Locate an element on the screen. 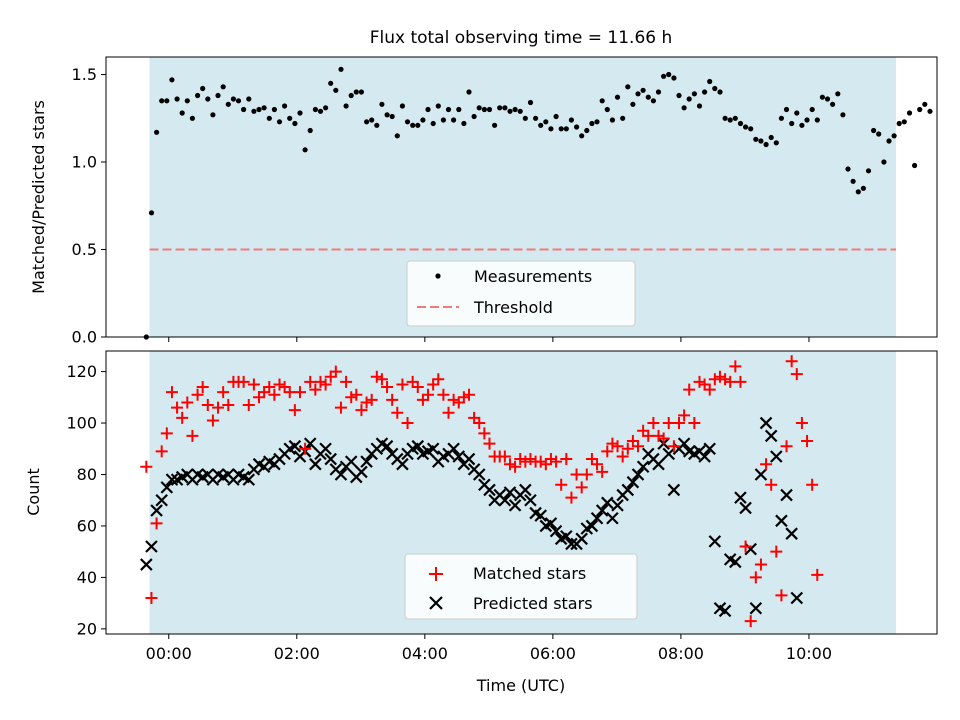 The image size is (960, 720). top-y-ticks: 0.0 0.5 1.0 1.5 is located at coordinates (89, 206).